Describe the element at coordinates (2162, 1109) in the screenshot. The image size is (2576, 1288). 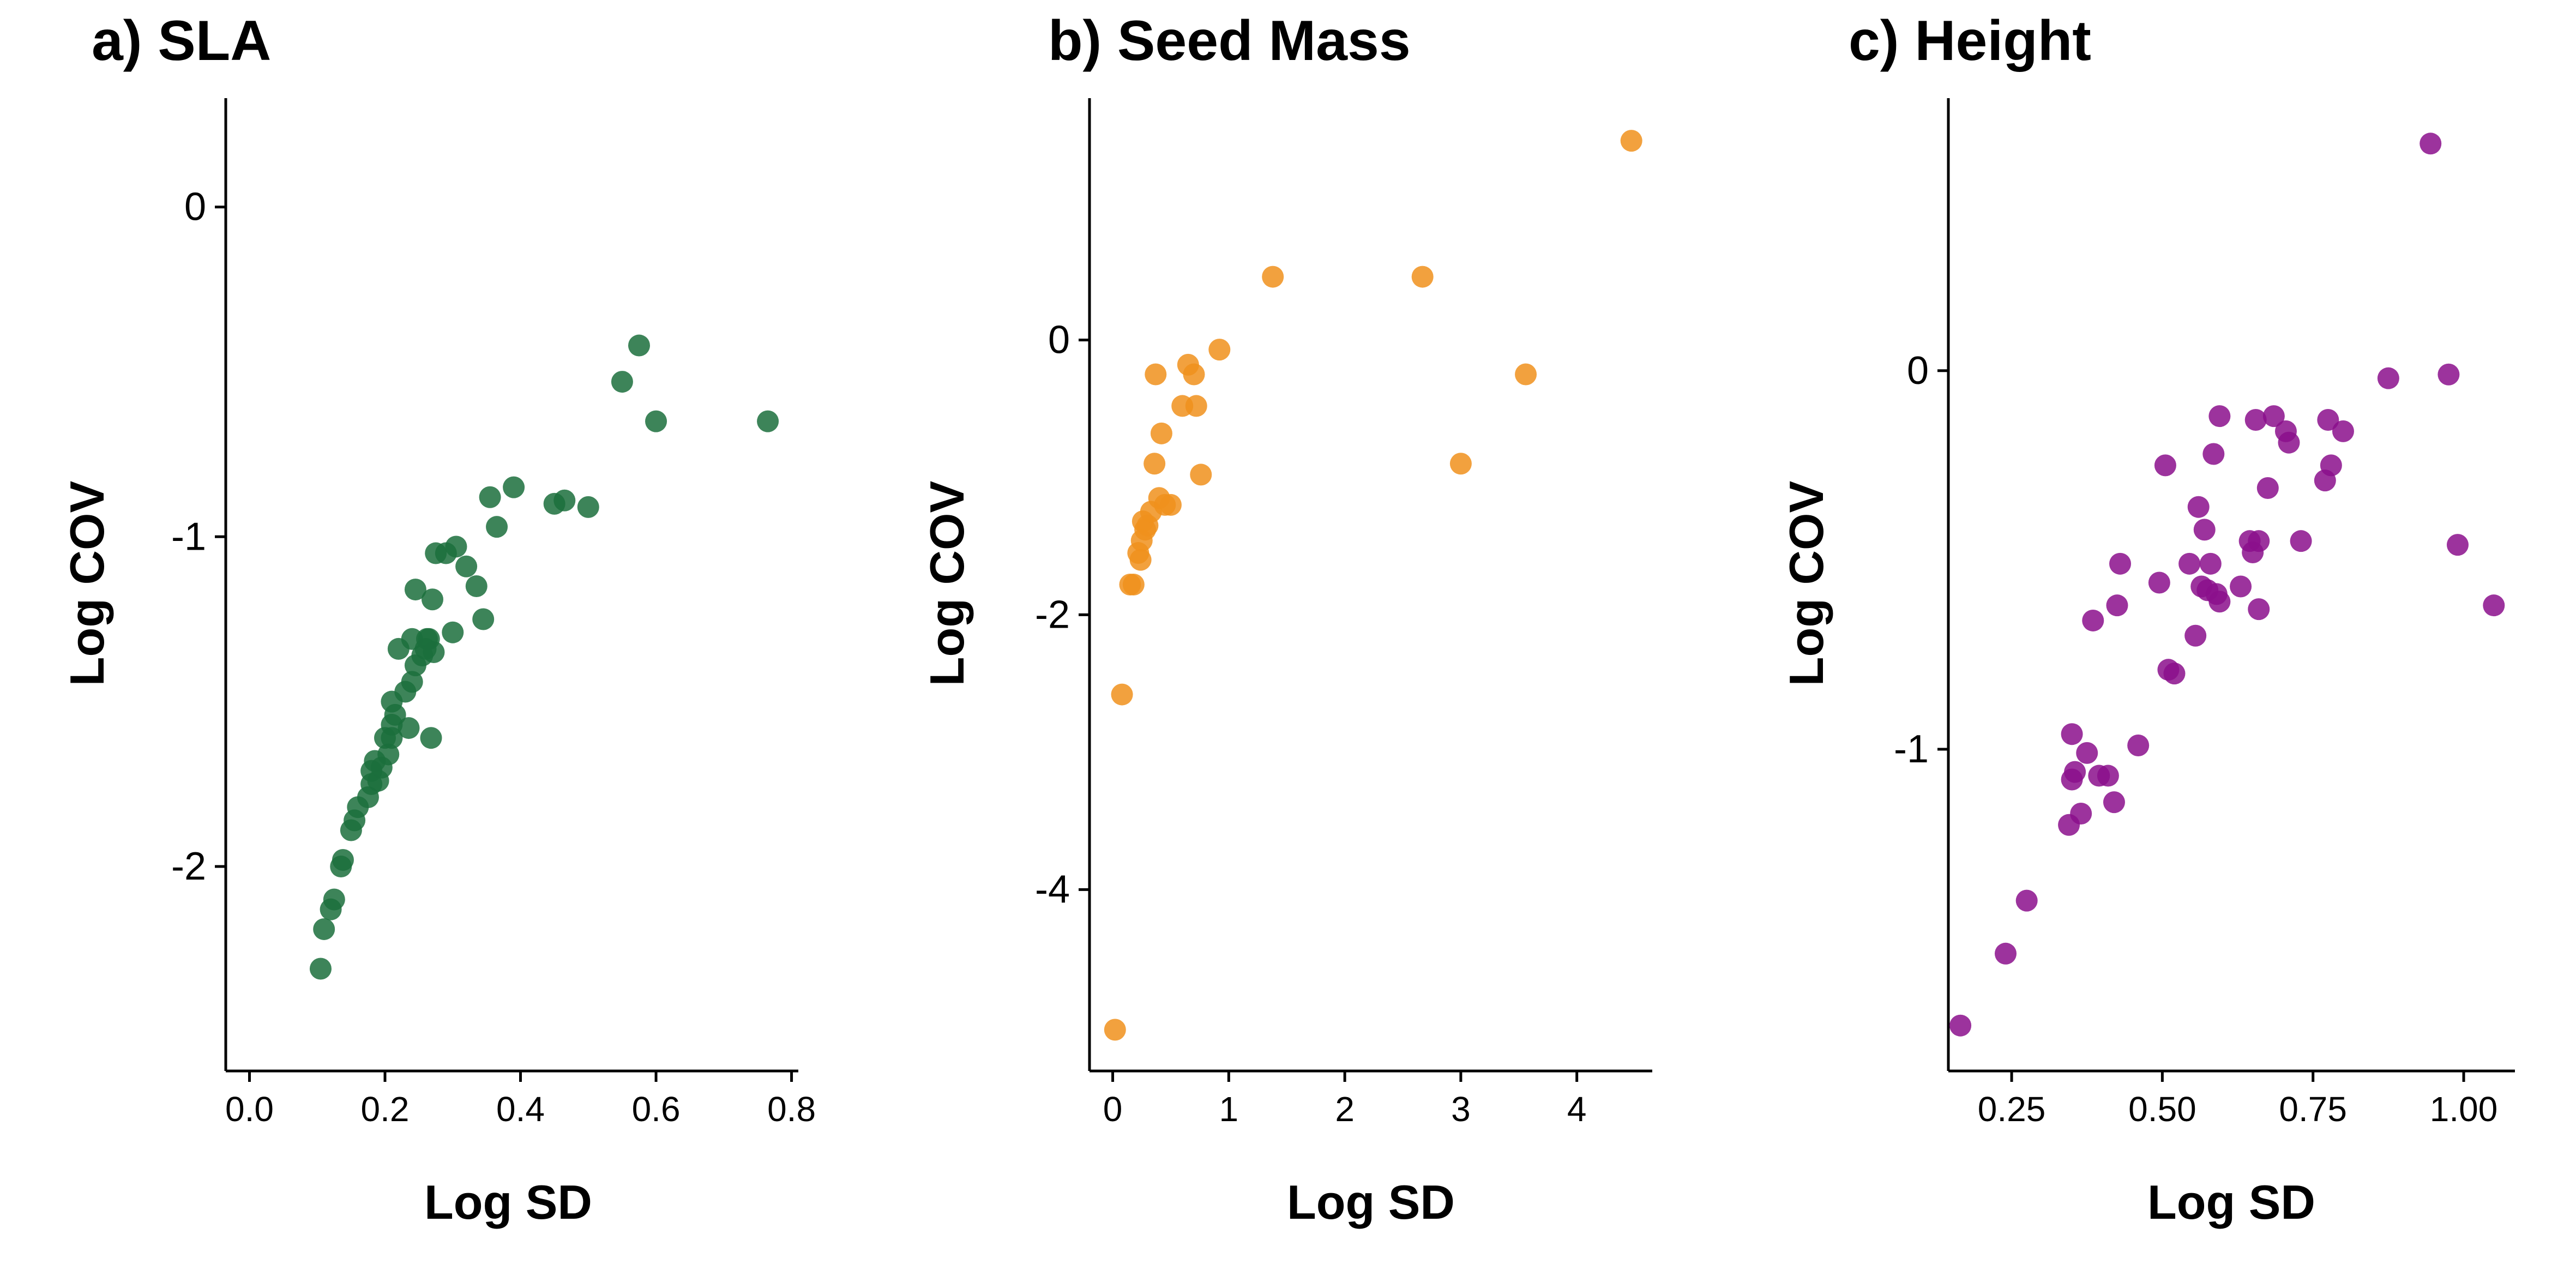
I see `panel-c-x-tick-label: 0.50` at that location.